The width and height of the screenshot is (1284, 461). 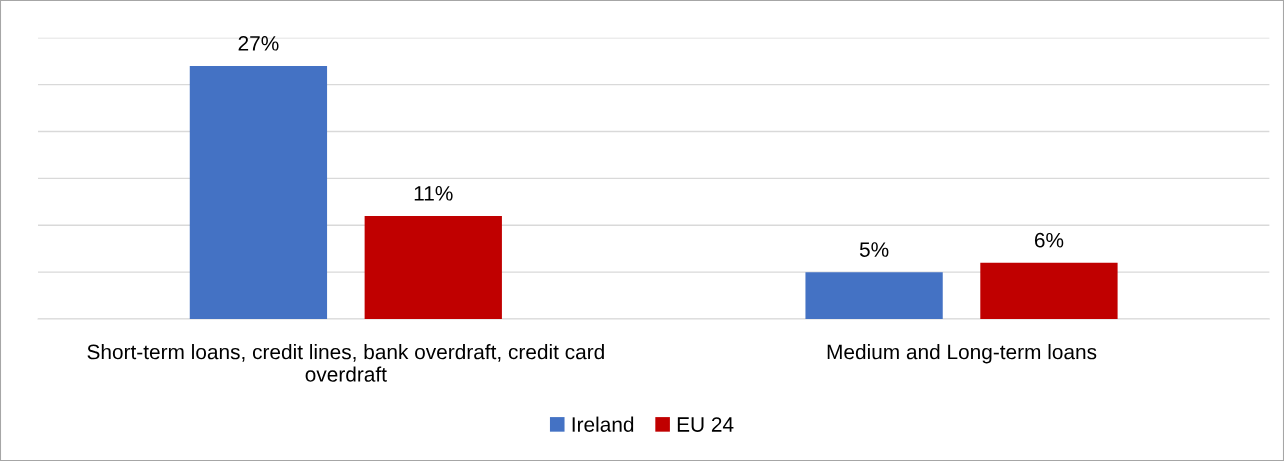 I want to click on data-label: 11%, so click(x=433, y=193).